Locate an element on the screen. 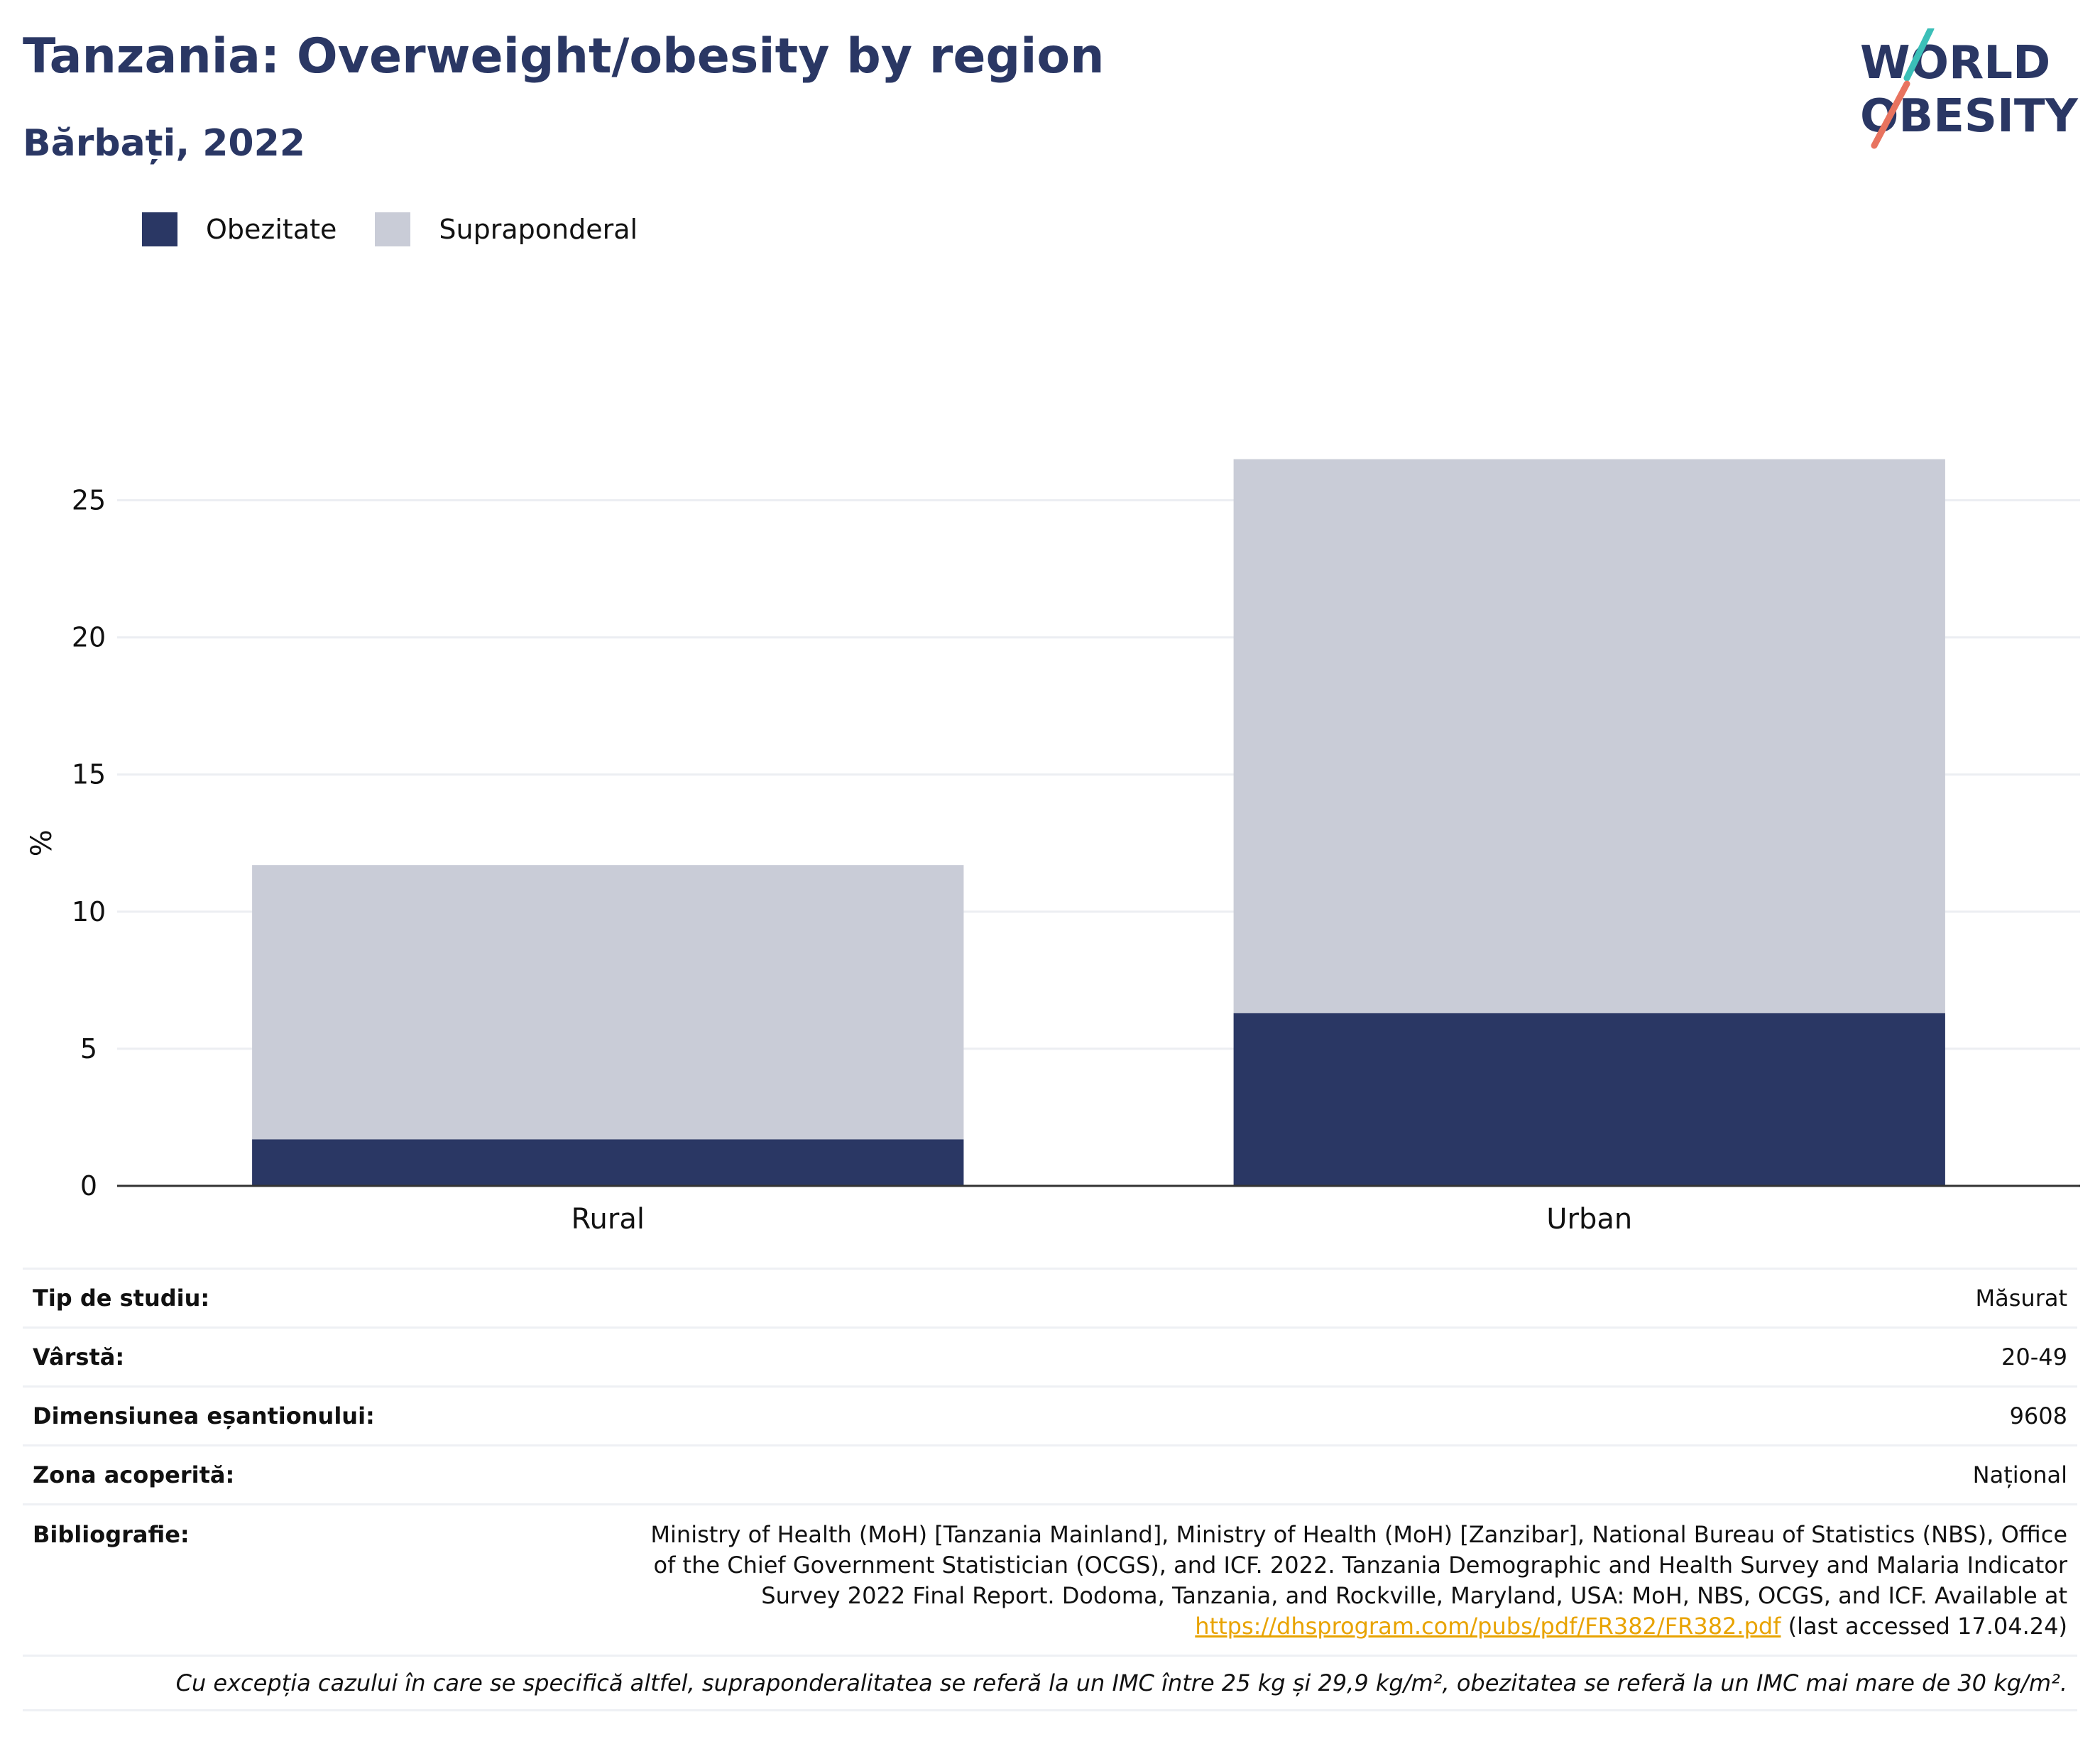 The image size is (2100, 1749). info-row-age: Vârstă: 20-49 is located at coordinates (1050, 1356).